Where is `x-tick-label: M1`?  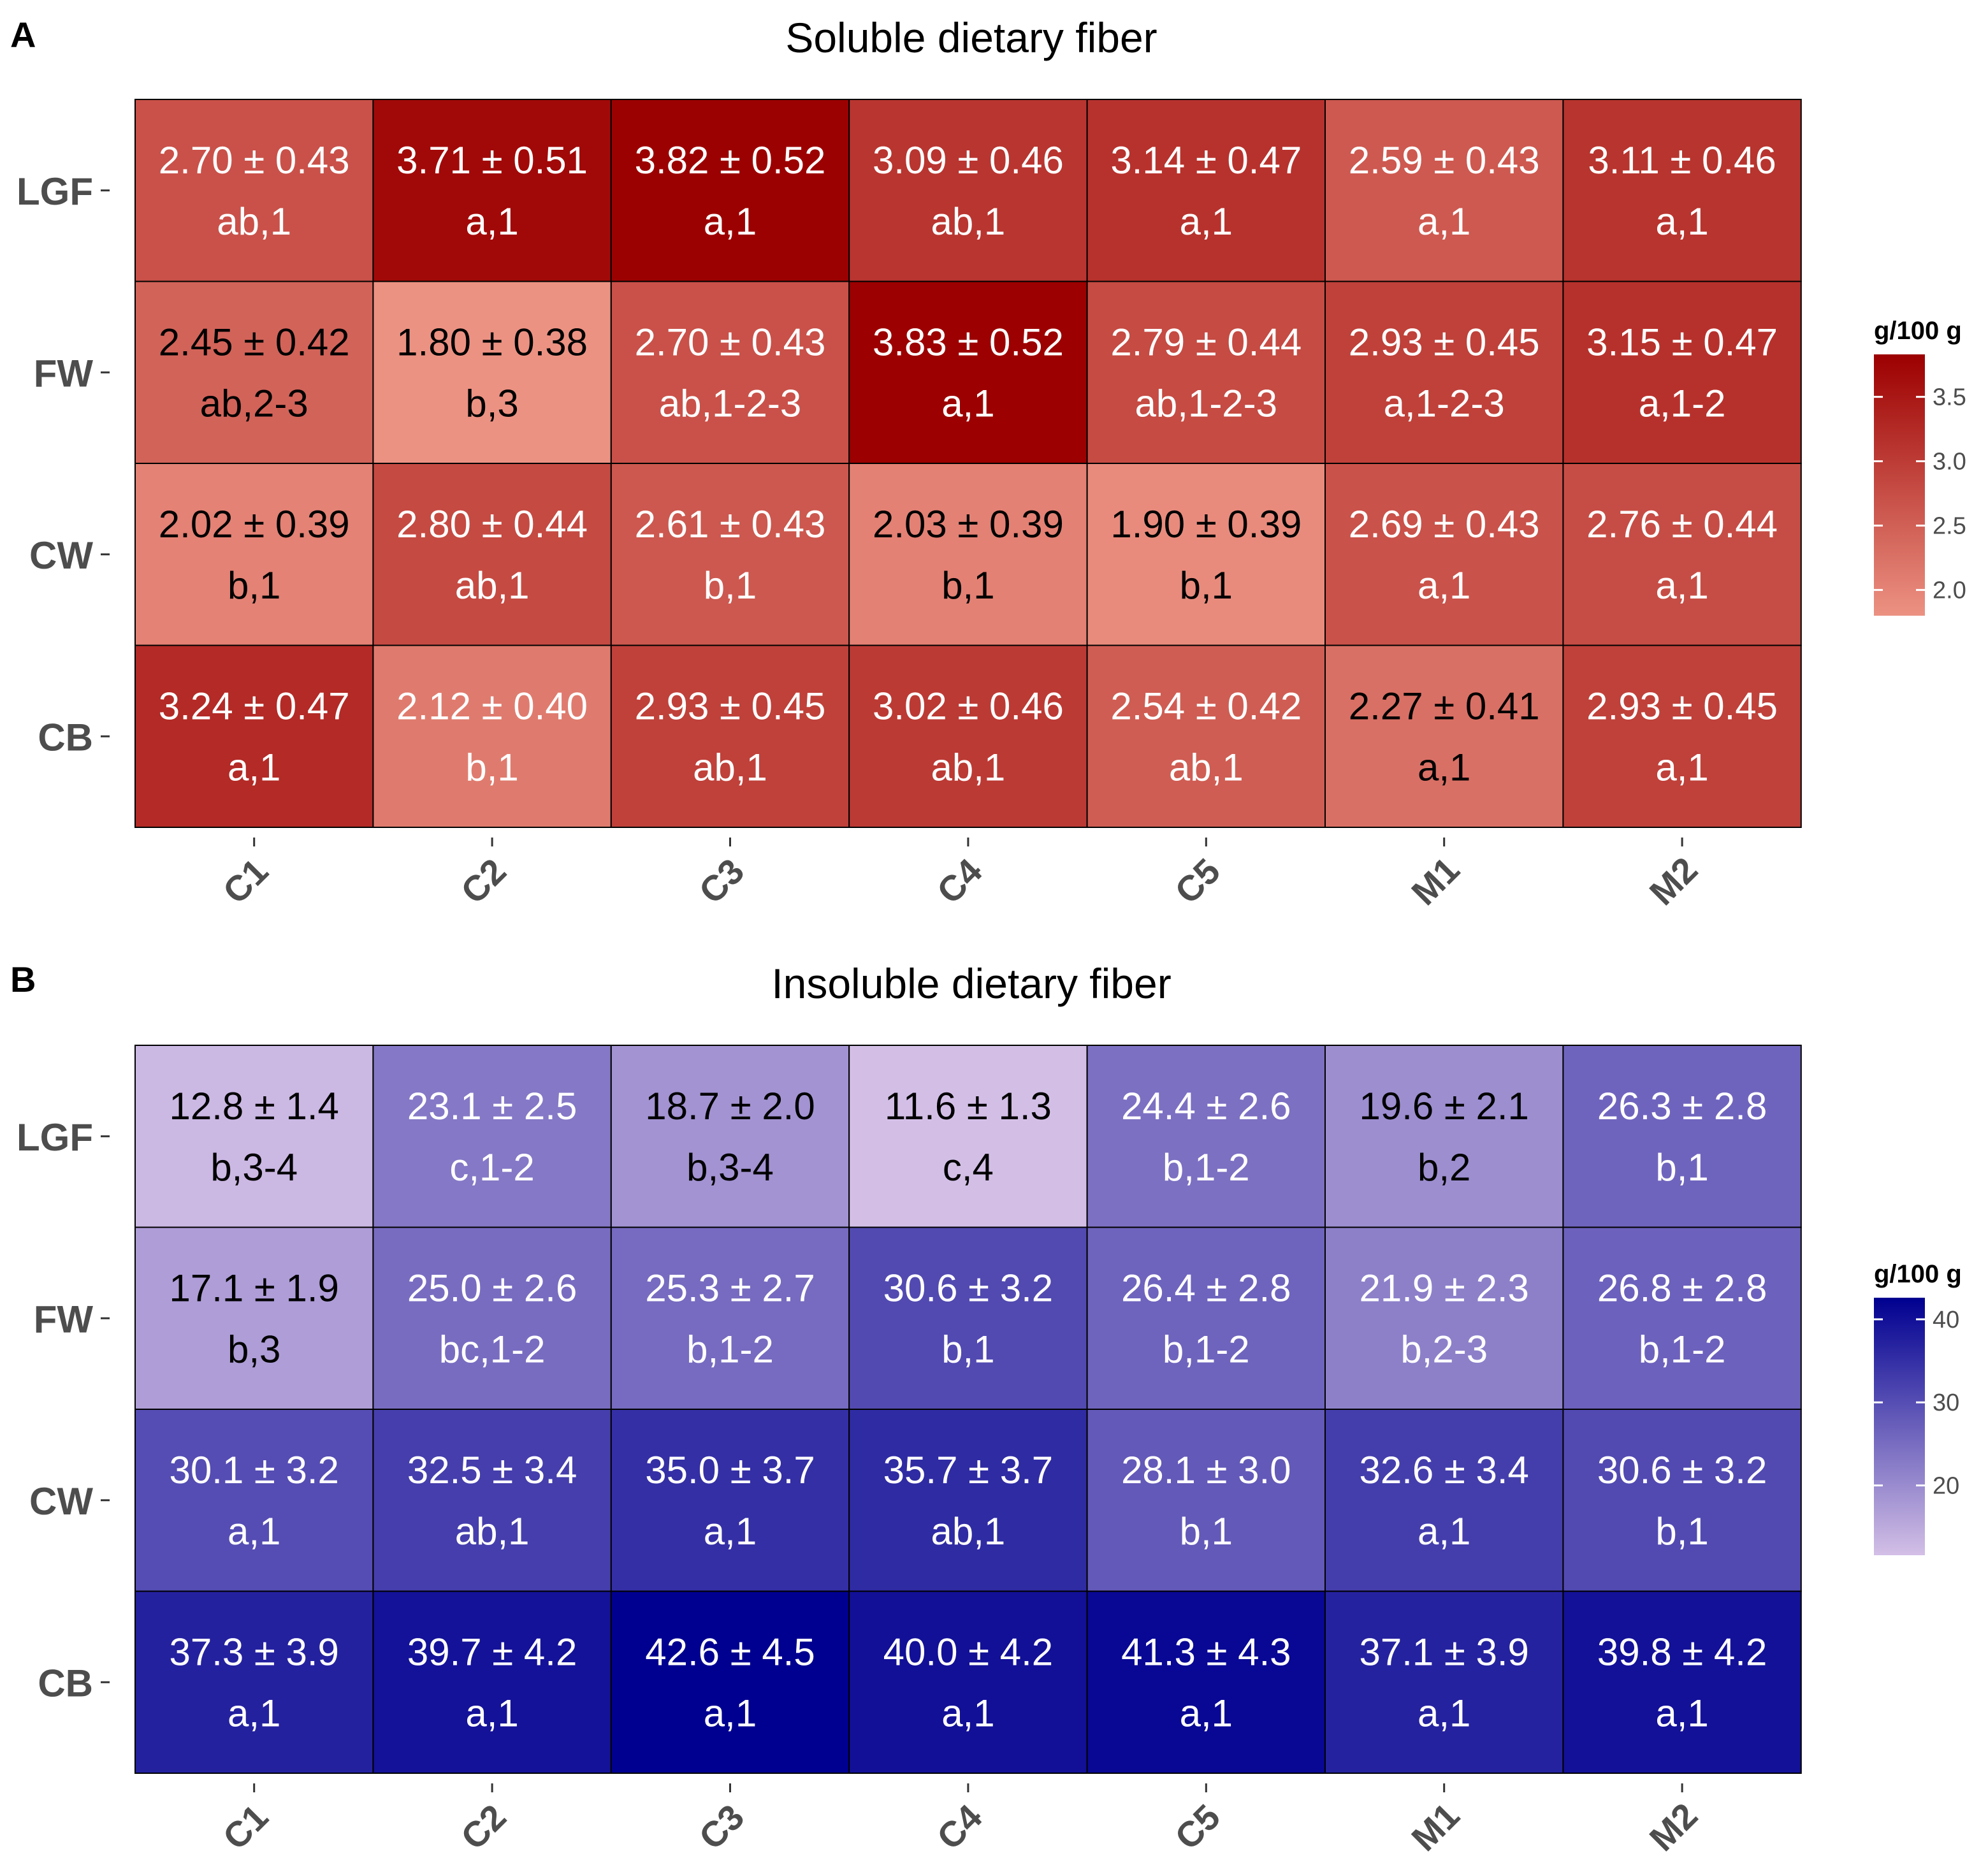
x-tick-label: M1 is located at coordinates (1435, 1827).